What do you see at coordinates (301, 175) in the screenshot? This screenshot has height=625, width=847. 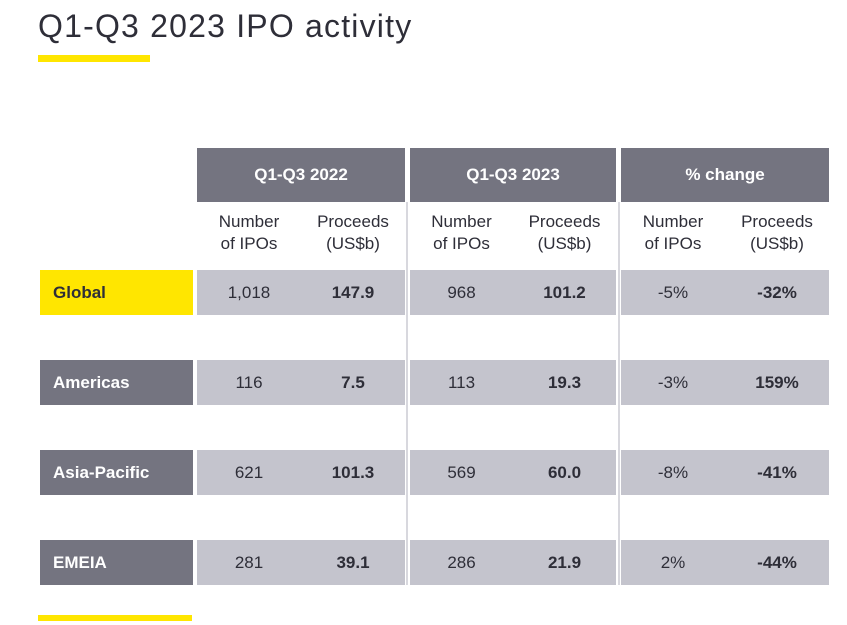 I see `column-group-header-2022: Q1-Q3 2022` at bounding box center [301, 175].